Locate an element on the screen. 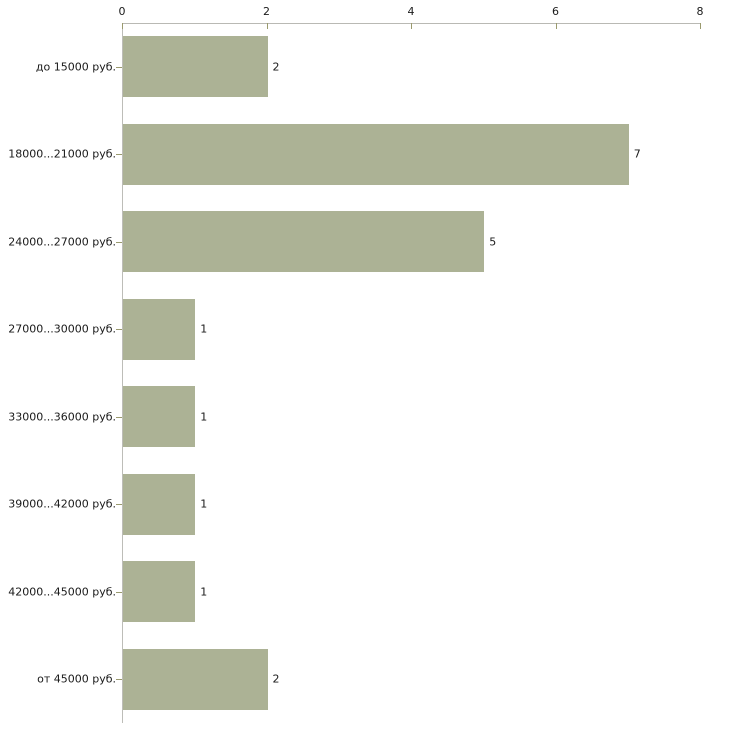 This screenshot has width=730, height=730. bar-value-label: 5 is located at coordinates (493, 242).